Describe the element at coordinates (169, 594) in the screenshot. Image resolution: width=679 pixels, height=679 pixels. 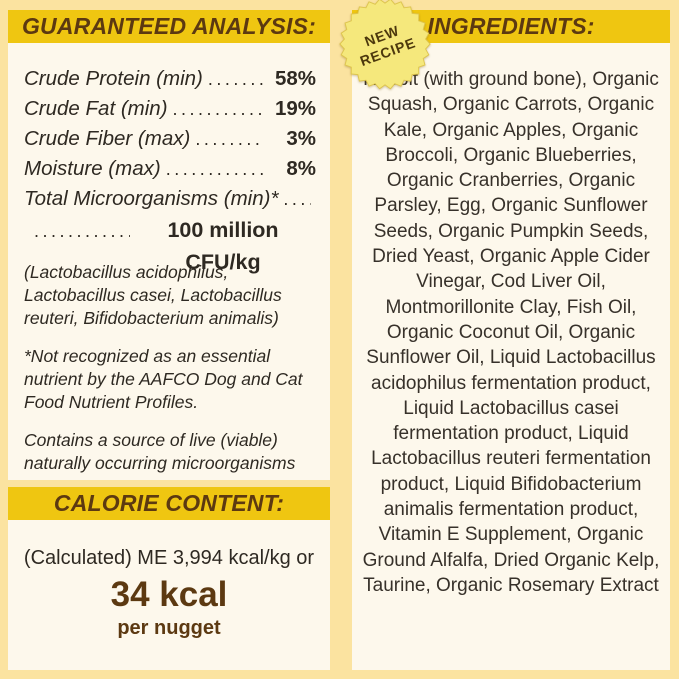
I see `calorie-kcal-value: 34 kcal` at that location.